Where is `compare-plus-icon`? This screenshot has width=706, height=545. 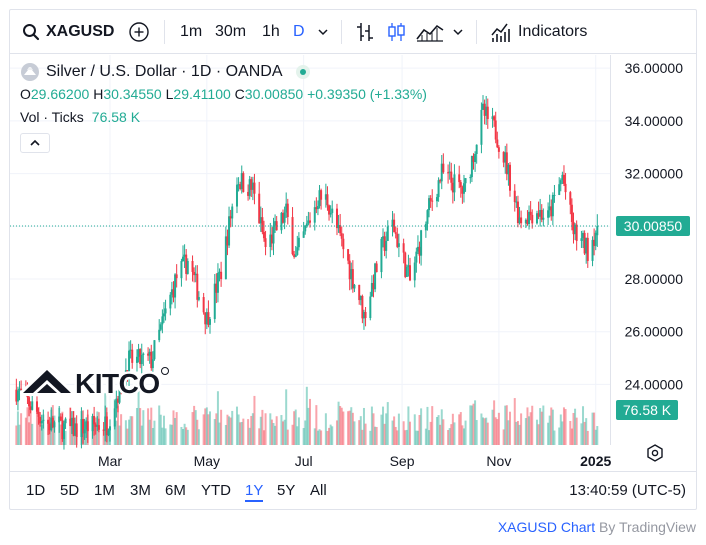
compare-plus-icon is located at coordinates (139, 32).